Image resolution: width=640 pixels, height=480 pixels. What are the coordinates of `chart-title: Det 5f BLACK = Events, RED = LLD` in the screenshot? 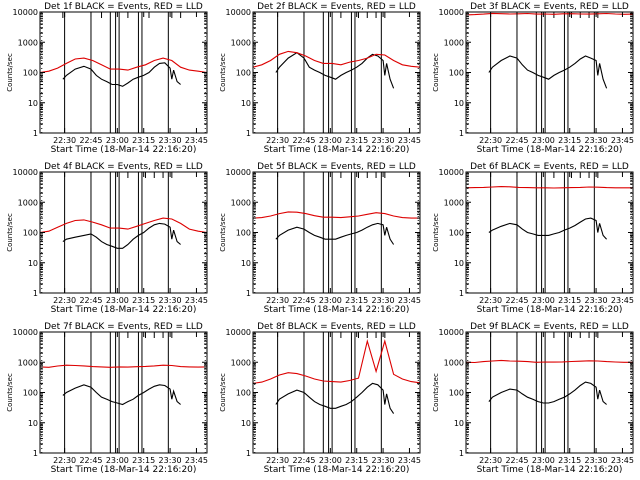 It's located at (336, 167).